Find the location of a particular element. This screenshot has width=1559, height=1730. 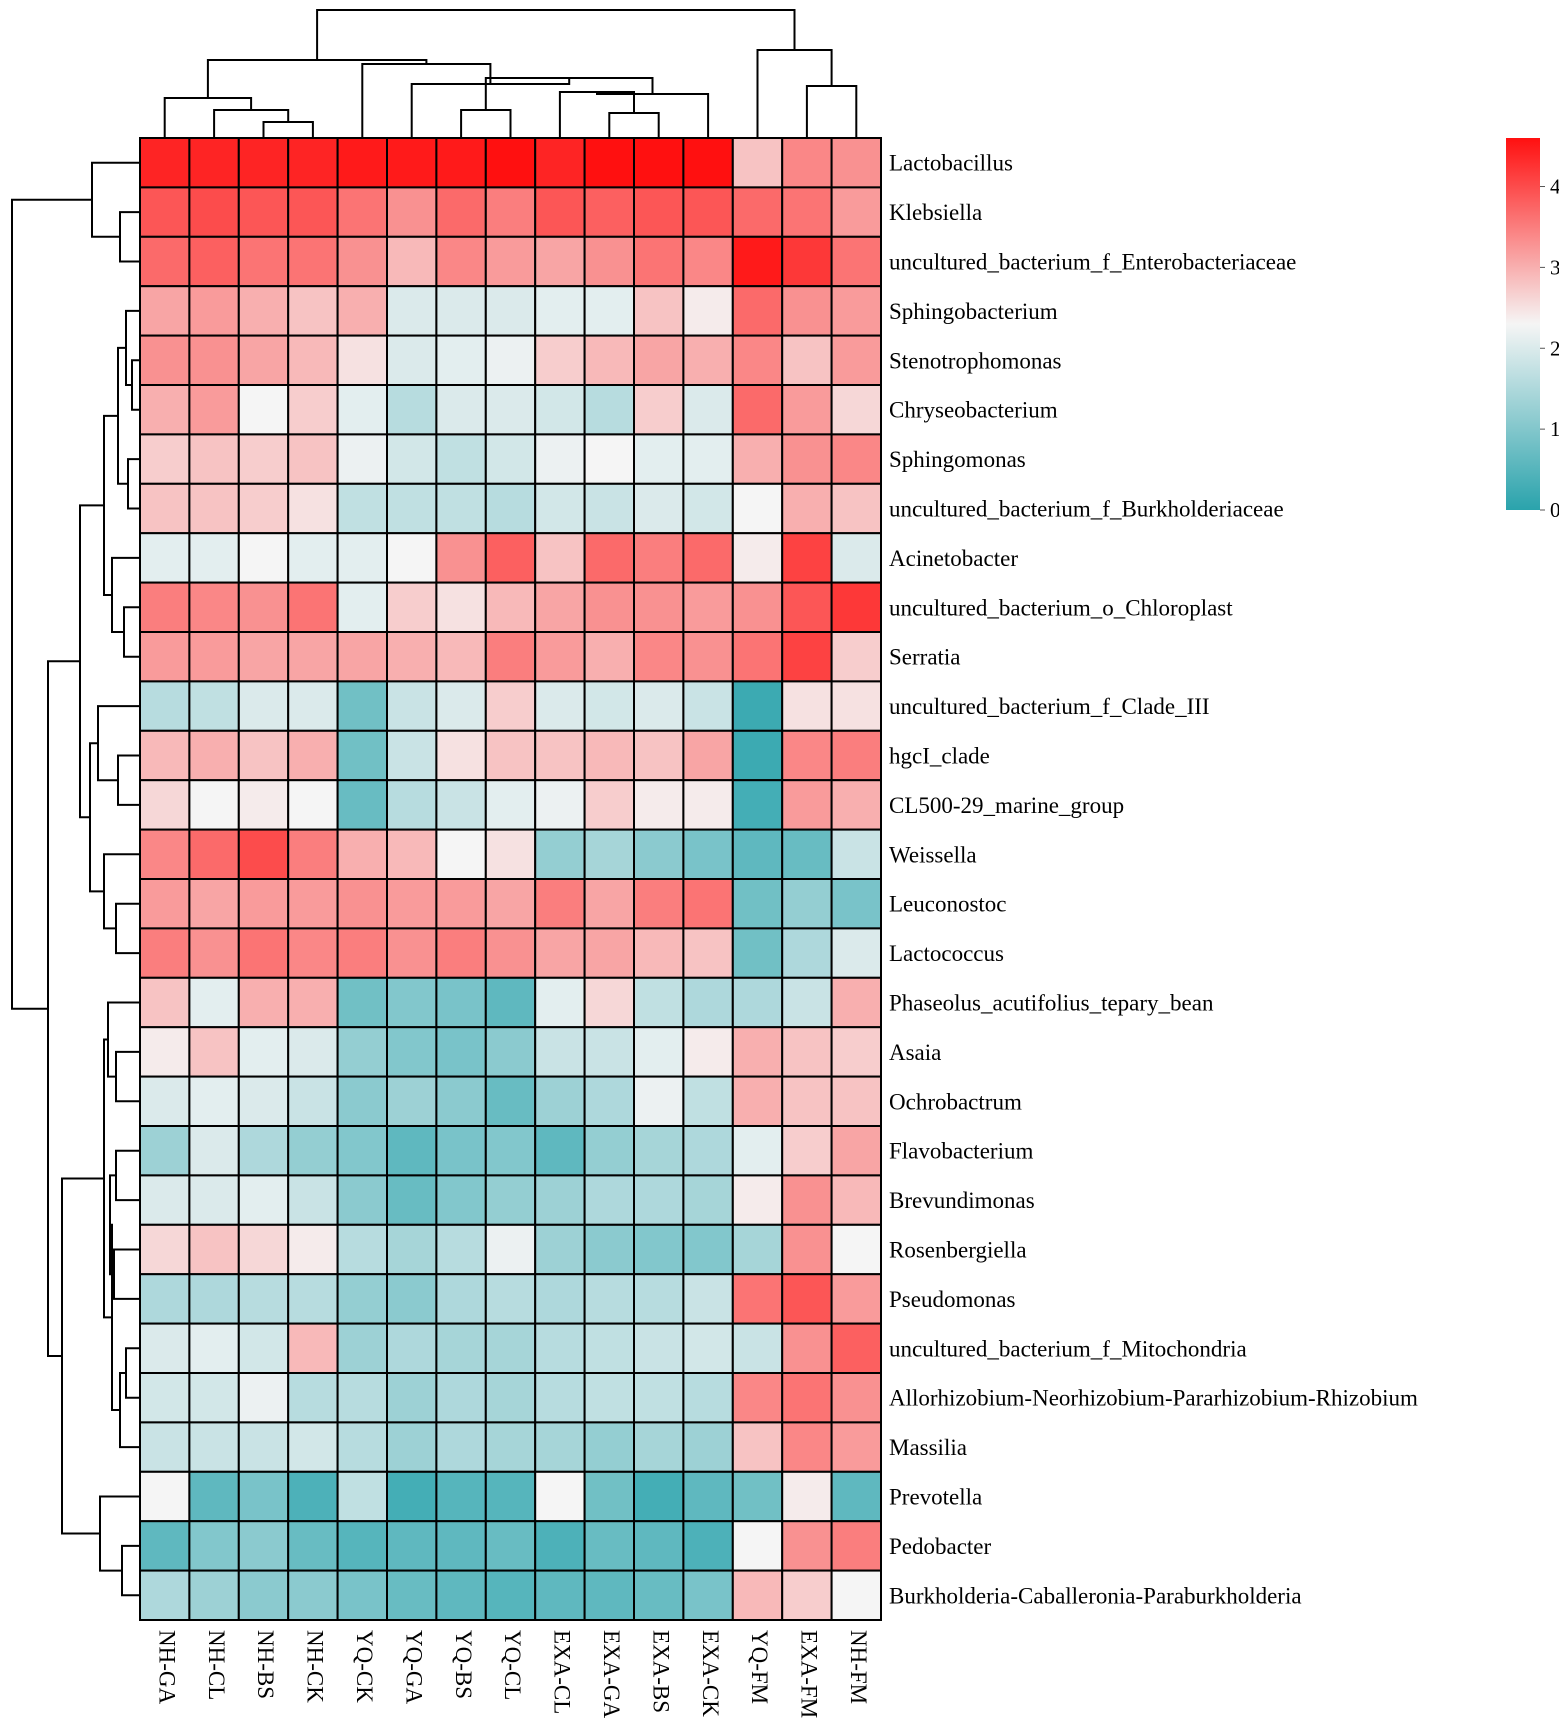

column-label: NH-BS is located at coordinates (265, 1664).